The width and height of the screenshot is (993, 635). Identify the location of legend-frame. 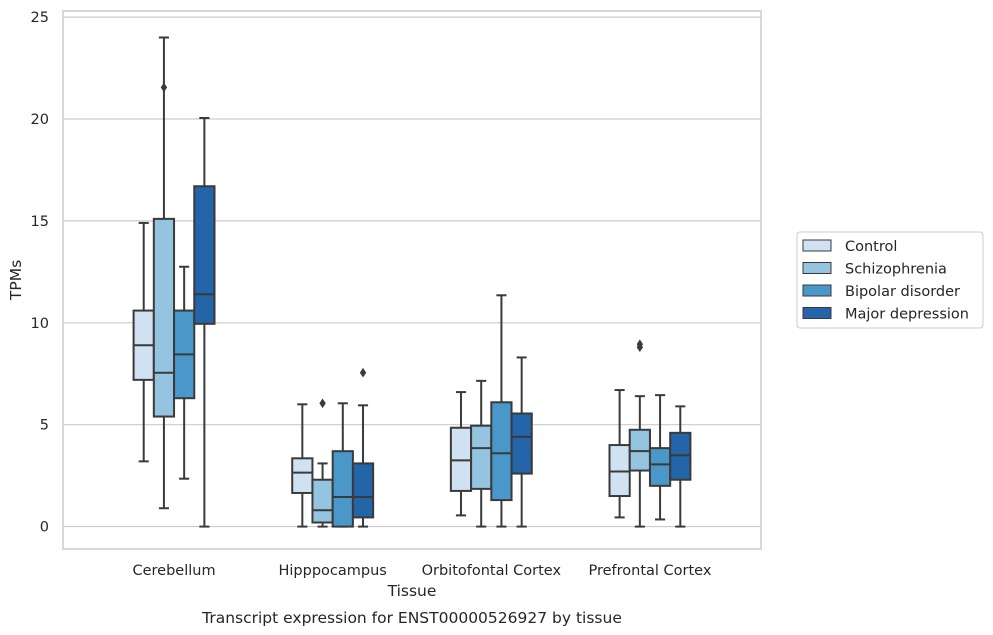
(890, 280).